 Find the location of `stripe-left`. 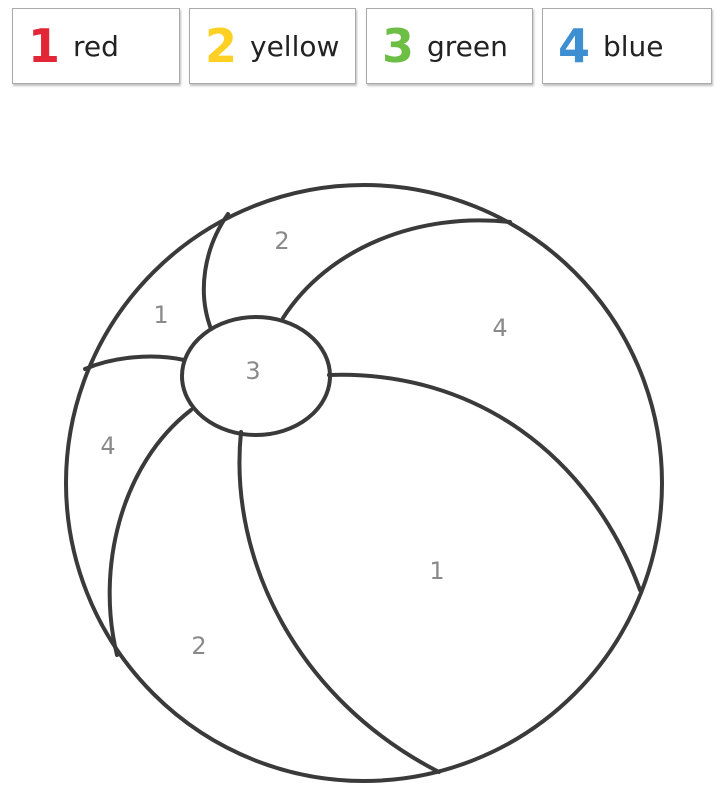

stripe-left is located at coordinates (134, 362).